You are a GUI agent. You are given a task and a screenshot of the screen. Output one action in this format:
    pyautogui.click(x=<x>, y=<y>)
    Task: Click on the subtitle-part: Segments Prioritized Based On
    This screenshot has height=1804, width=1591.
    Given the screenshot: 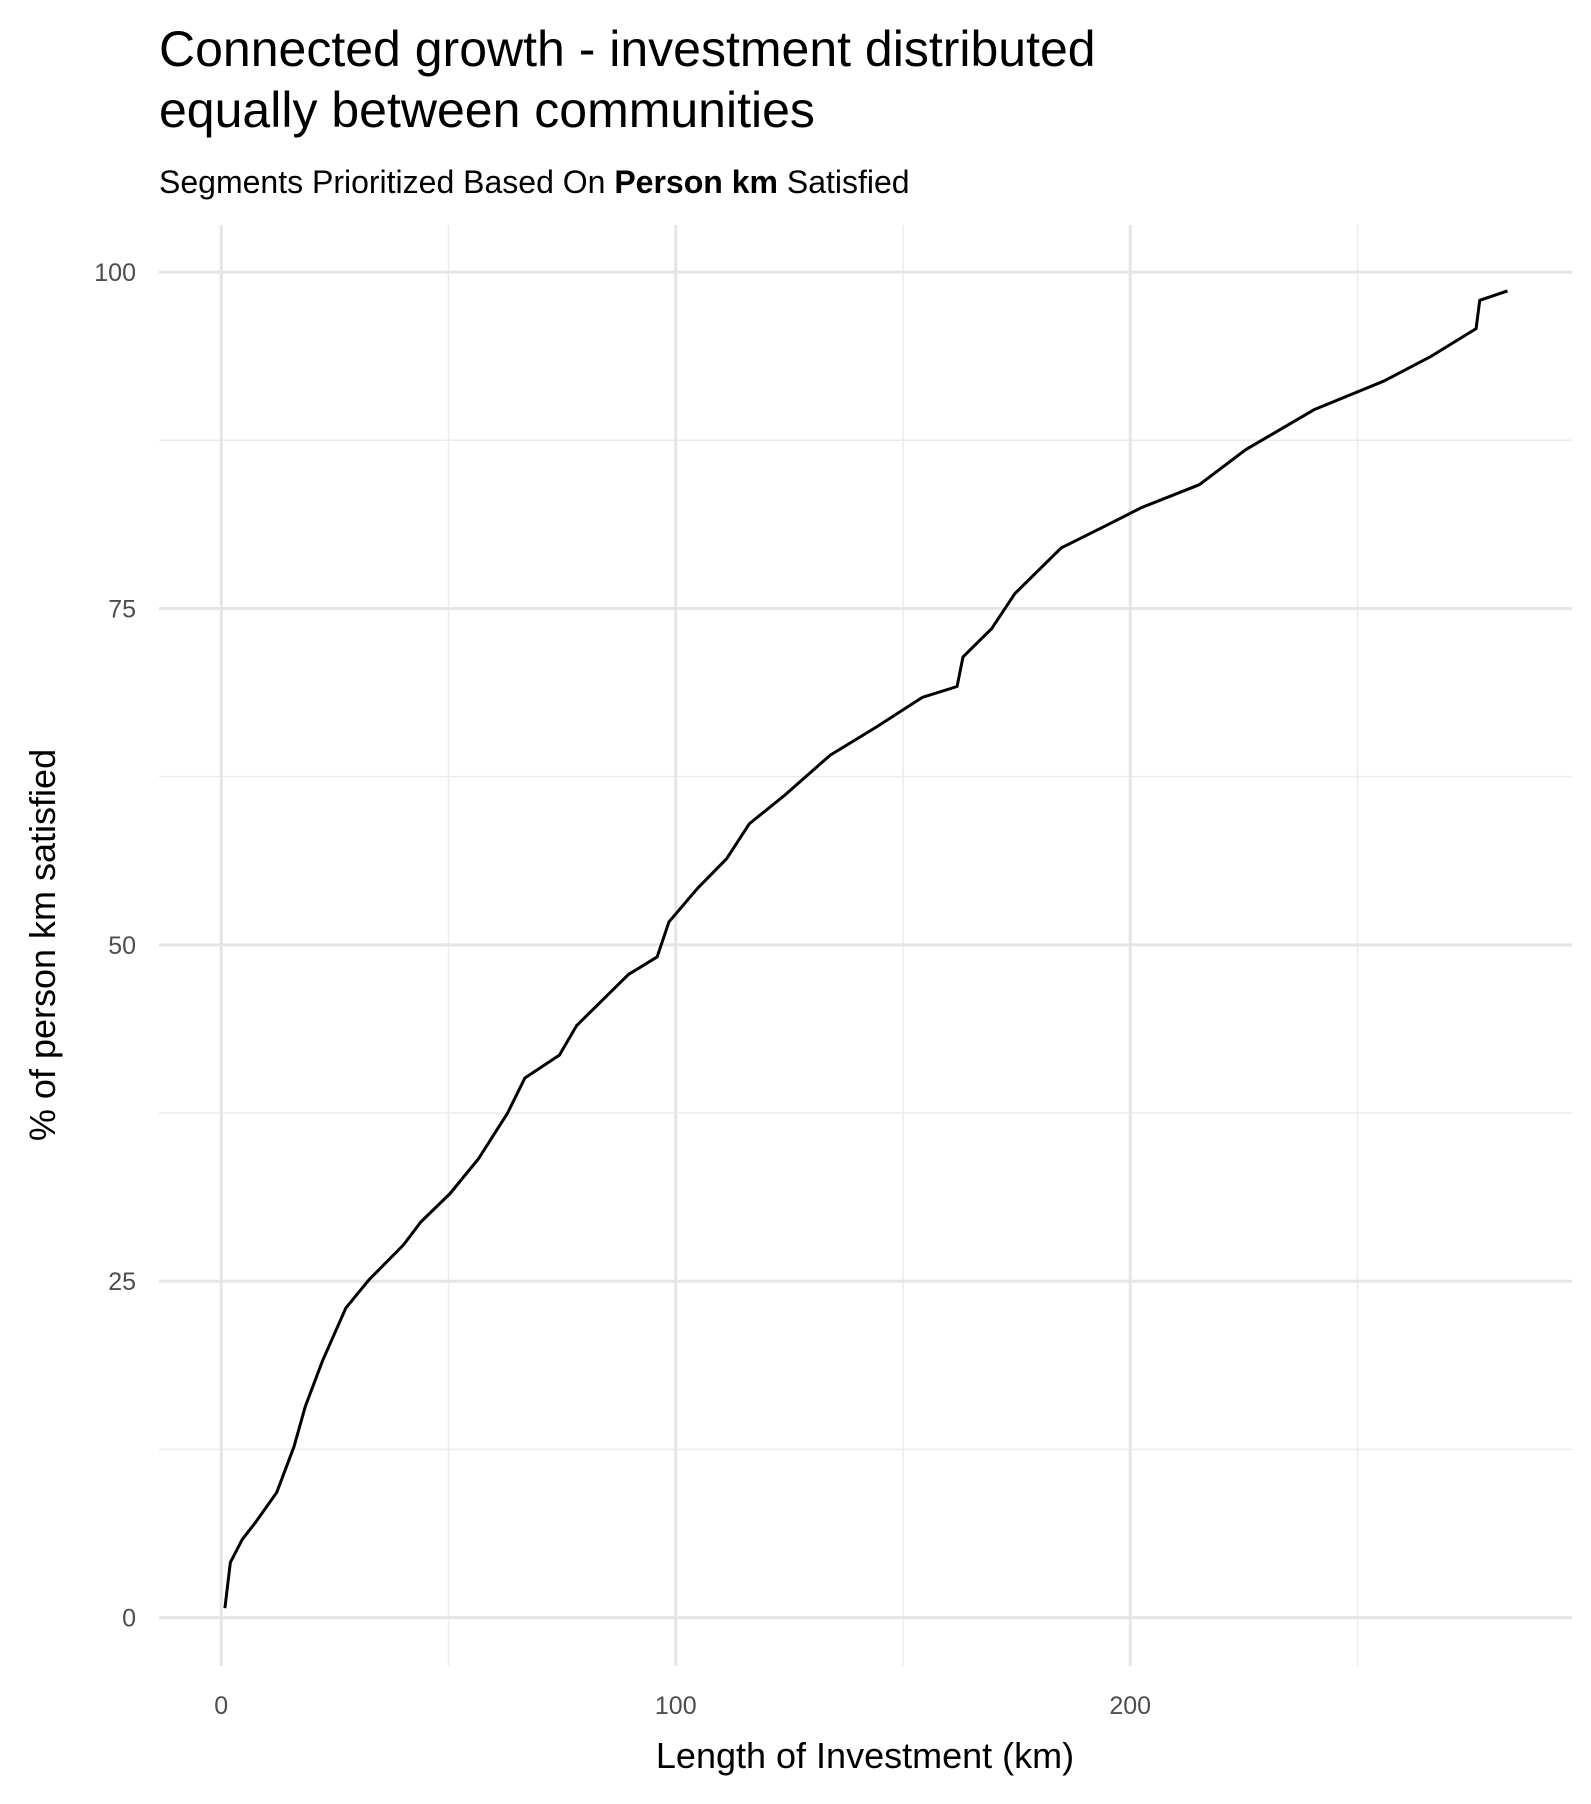 What is the action you would take?
    pyautogui.click(x=386, y=182)
    